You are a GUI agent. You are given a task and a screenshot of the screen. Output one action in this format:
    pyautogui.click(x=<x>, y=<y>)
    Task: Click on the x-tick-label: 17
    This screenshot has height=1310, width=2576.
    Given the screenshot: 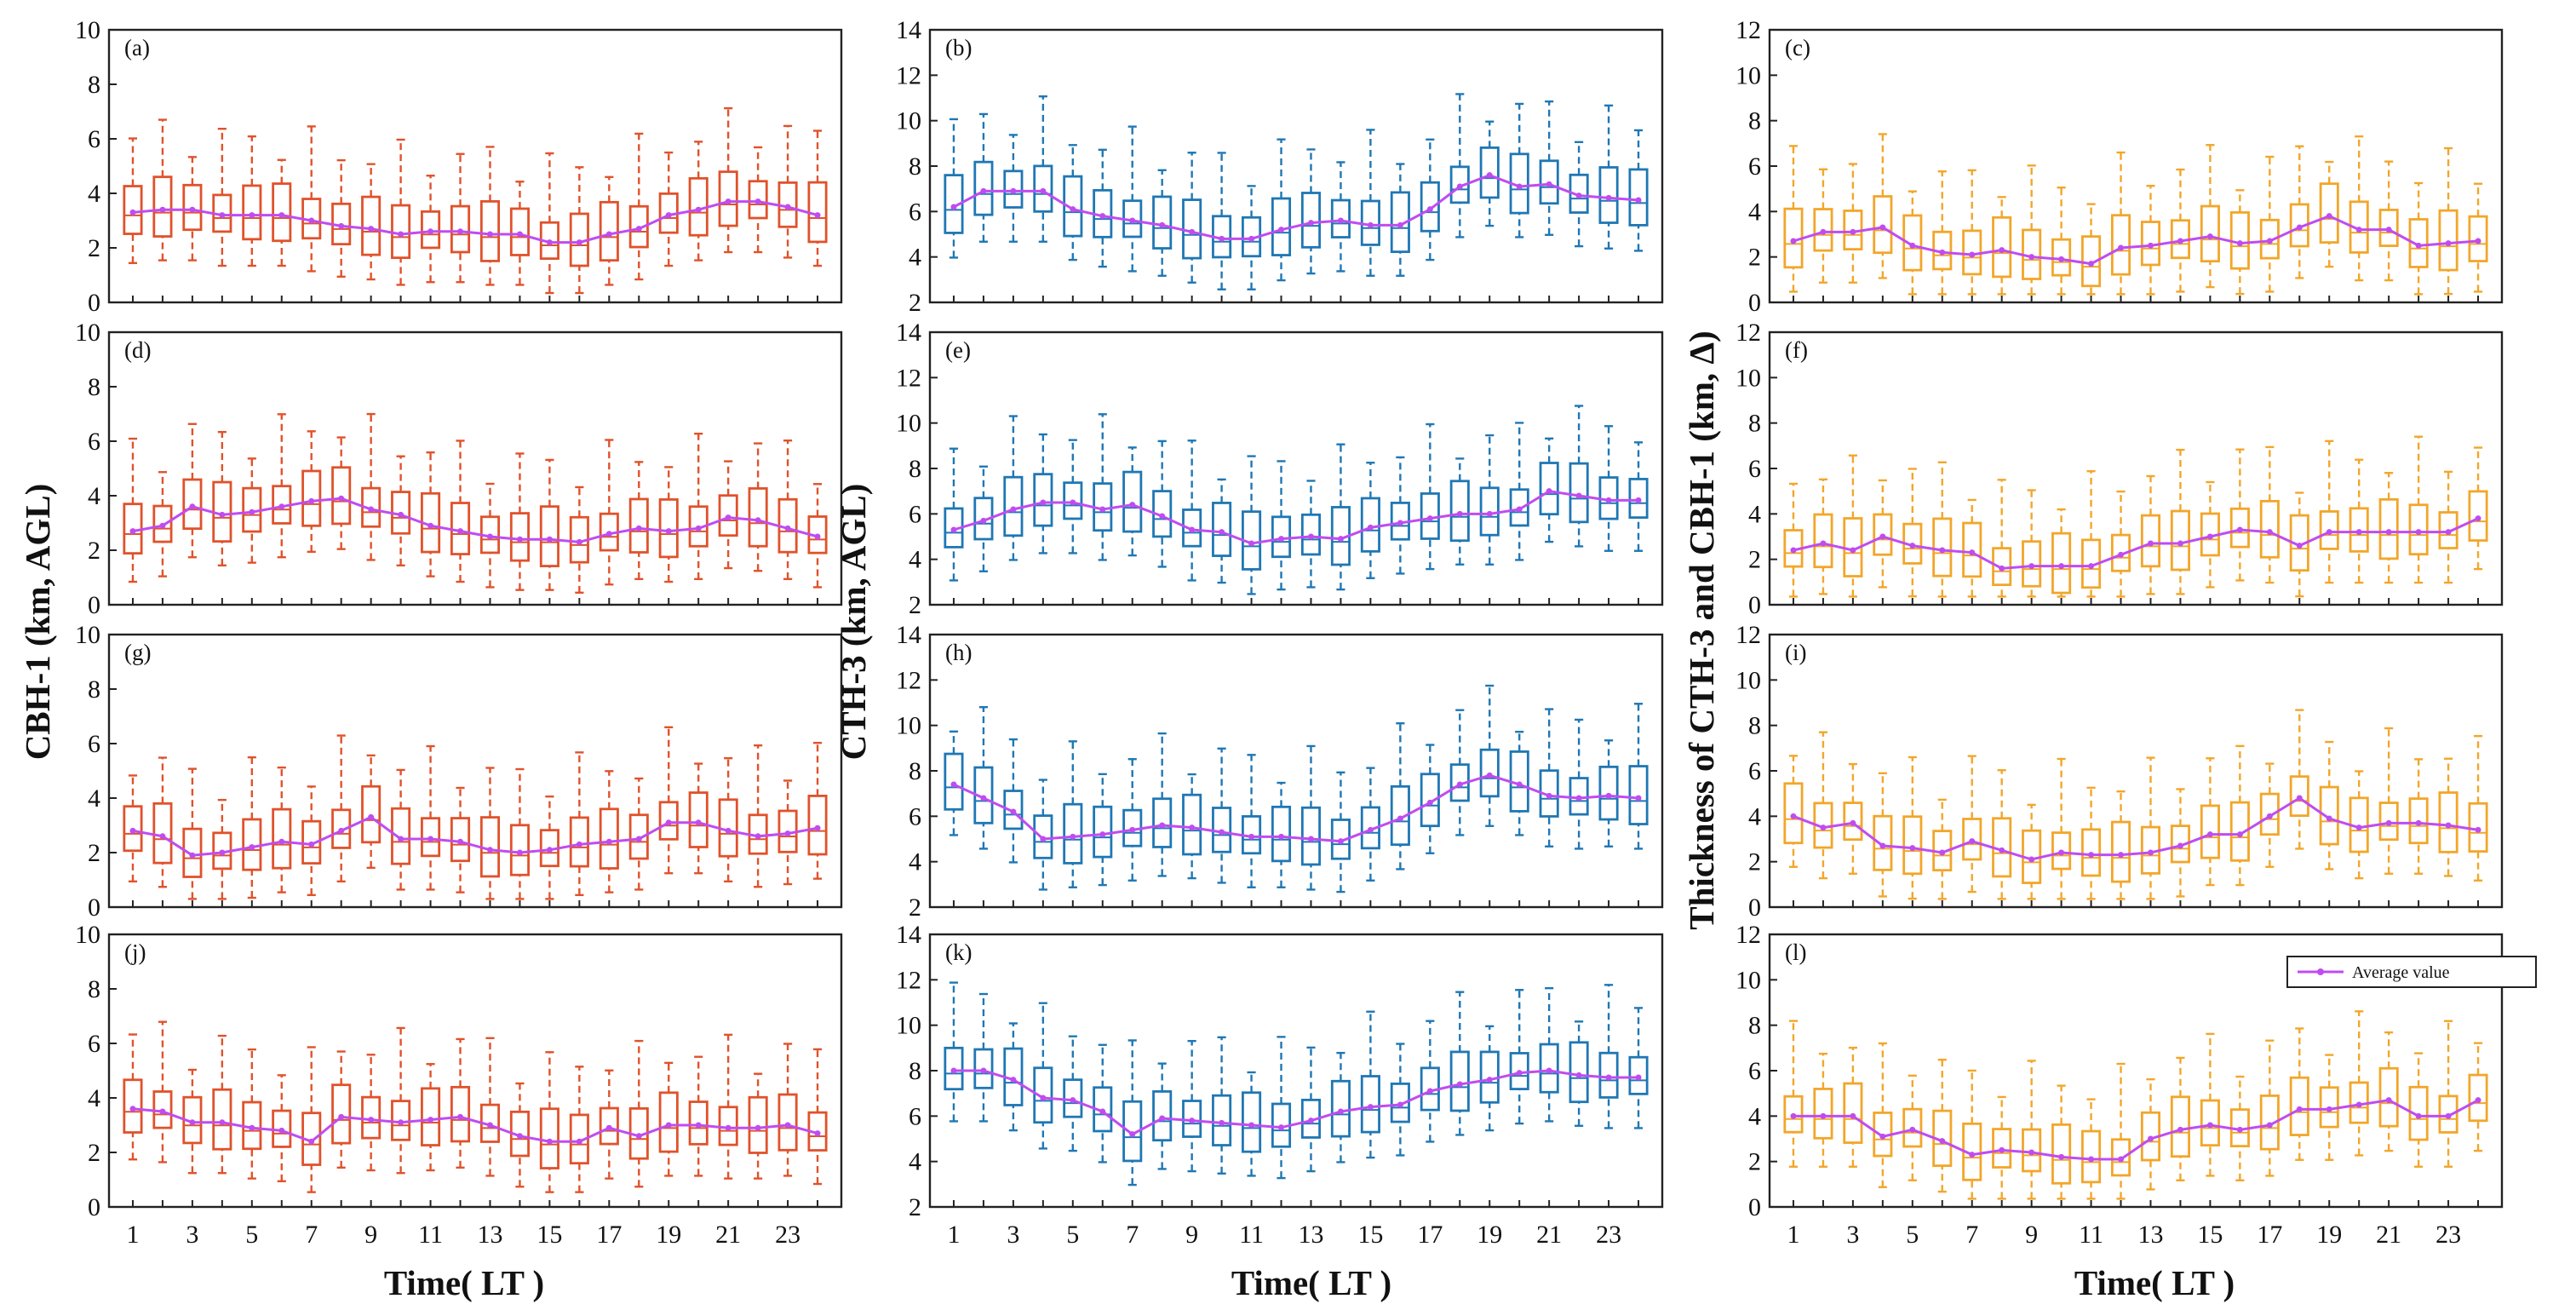 What is the action you would take?
    pyautogui.click(x=1430, y=1235)
    